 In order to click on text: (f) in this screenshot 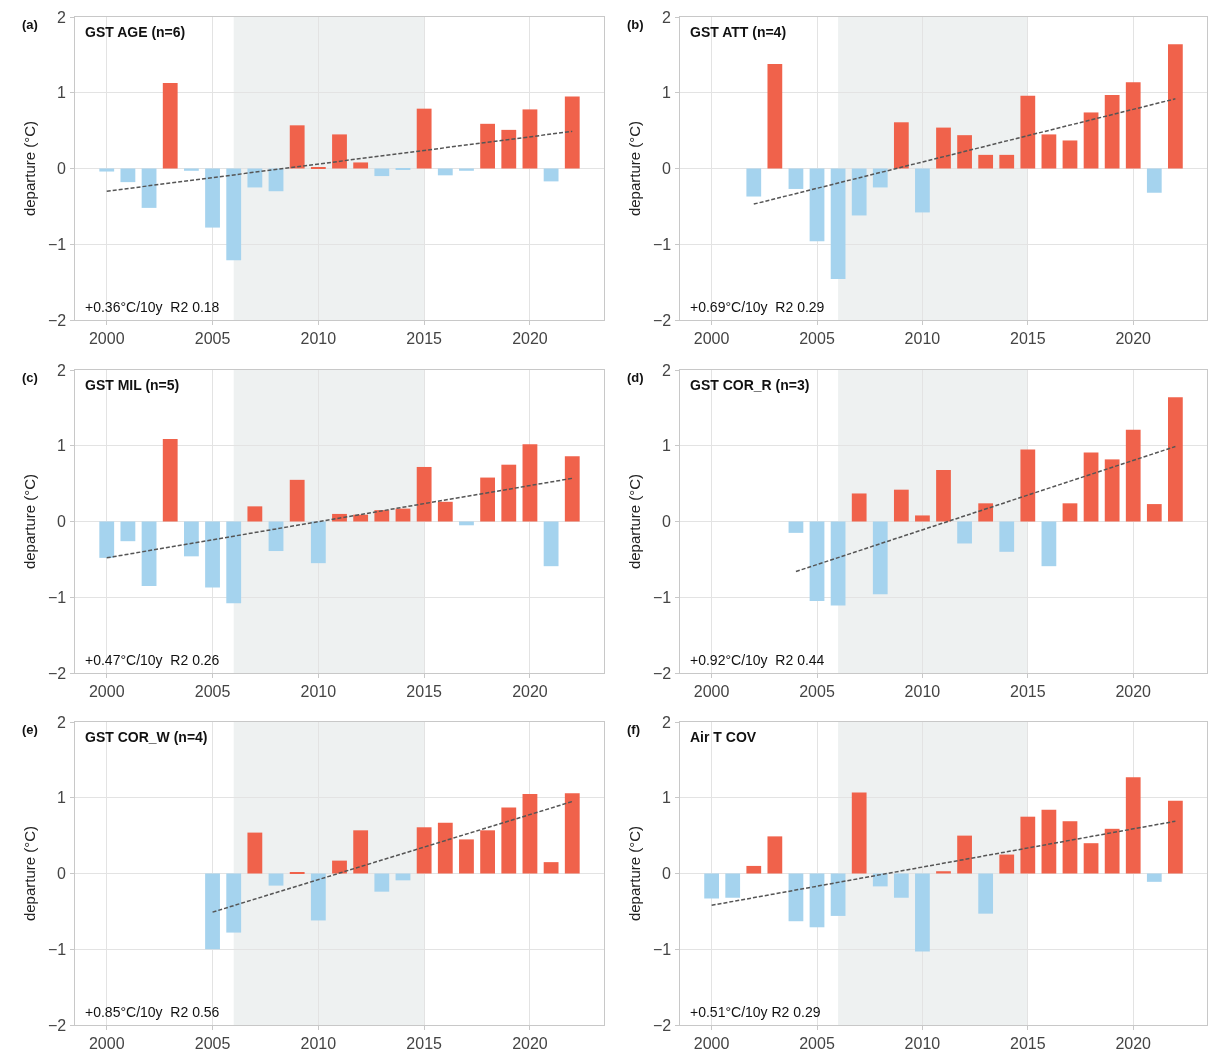, I will do `click(633, 729)`.